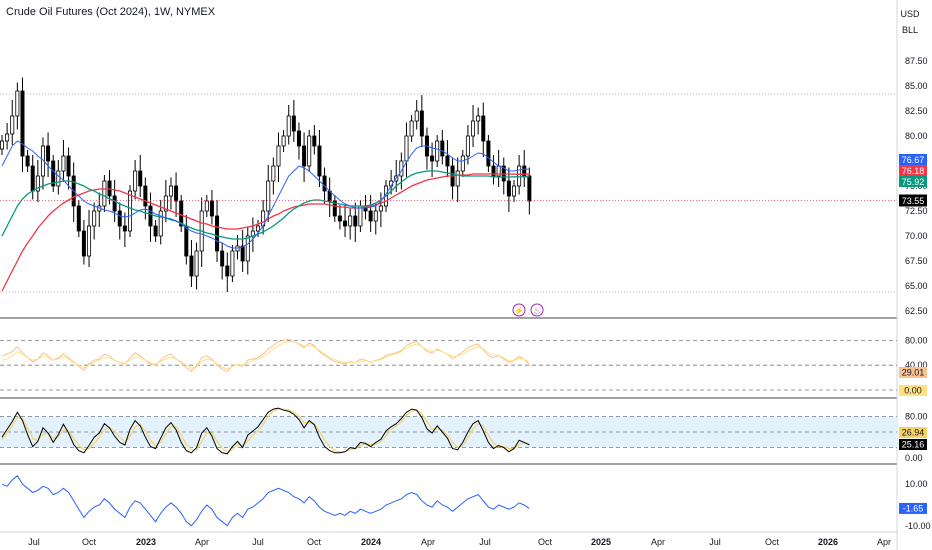  I want to click on price-axis-tick: 85.00, so click(916, 86).